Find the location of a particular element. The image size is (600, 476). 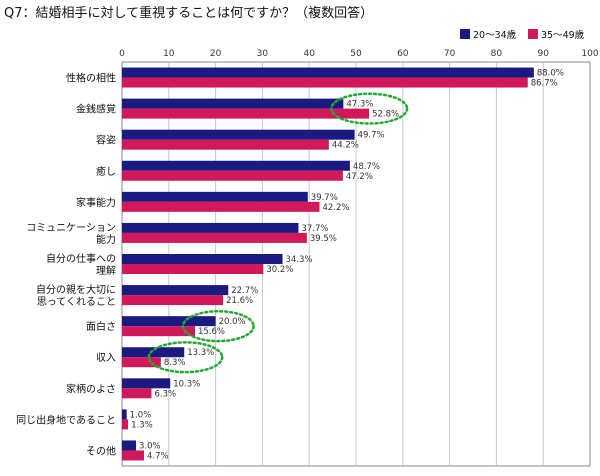

value-label-1-0: 86.7% is located at coordinates (544, 84).